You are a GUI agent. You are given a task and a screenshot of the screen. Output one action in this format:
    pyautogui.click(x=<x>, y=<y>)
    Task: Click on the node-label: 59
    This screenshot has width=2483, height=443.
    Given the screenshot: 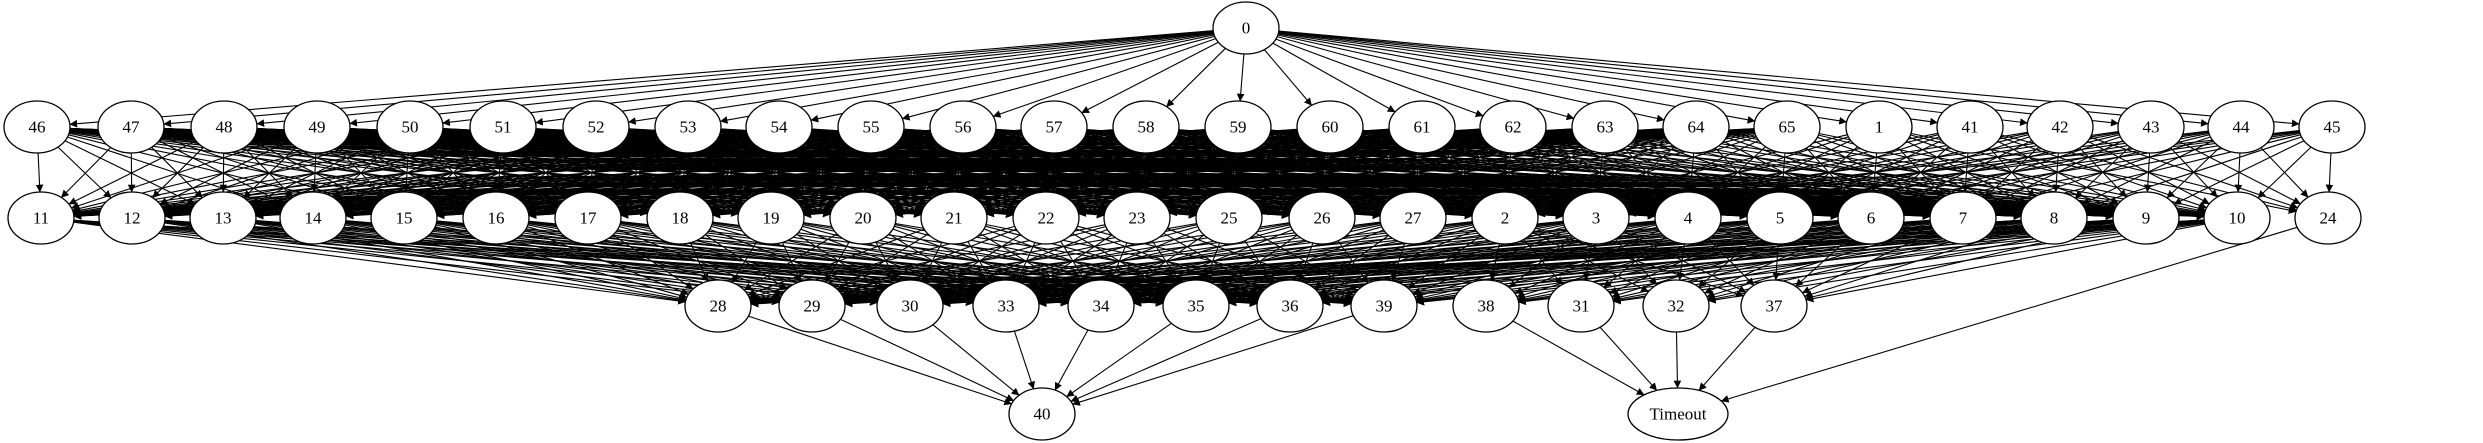 What is the action you would take?
    pyautogui.click(x=1238, y=127)
    